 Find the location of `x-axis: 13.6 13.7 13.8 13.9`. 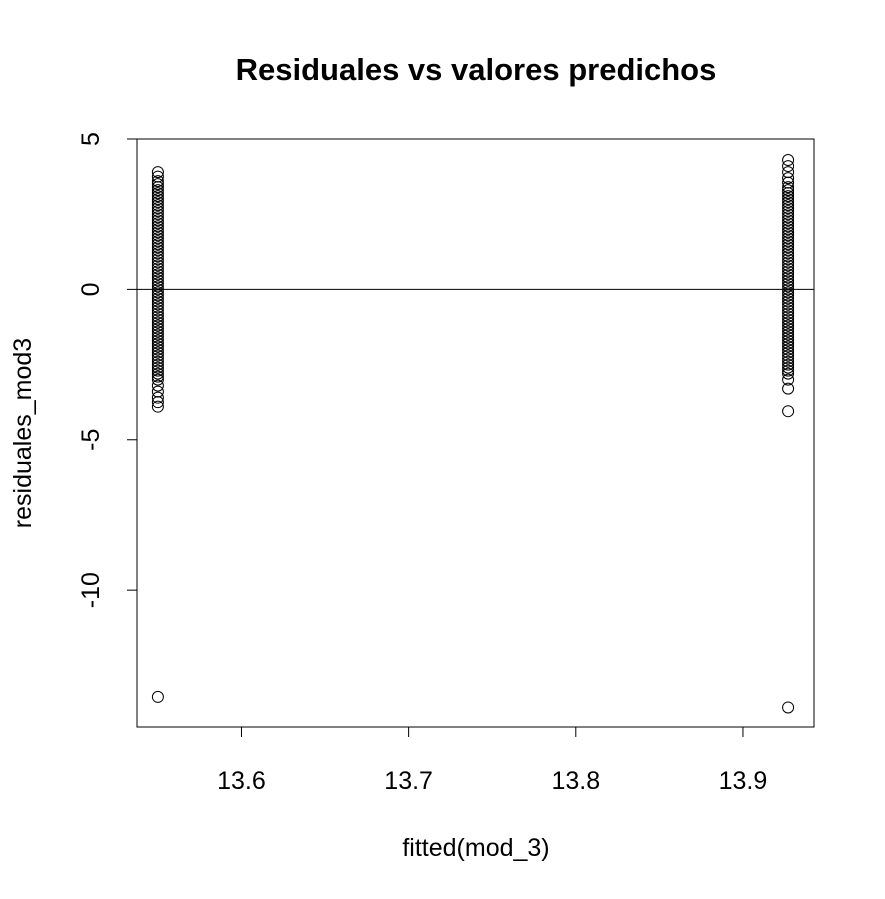

x-axis: 13.6 13.7 13.8 13.9 is located at coordinates (492, 760).